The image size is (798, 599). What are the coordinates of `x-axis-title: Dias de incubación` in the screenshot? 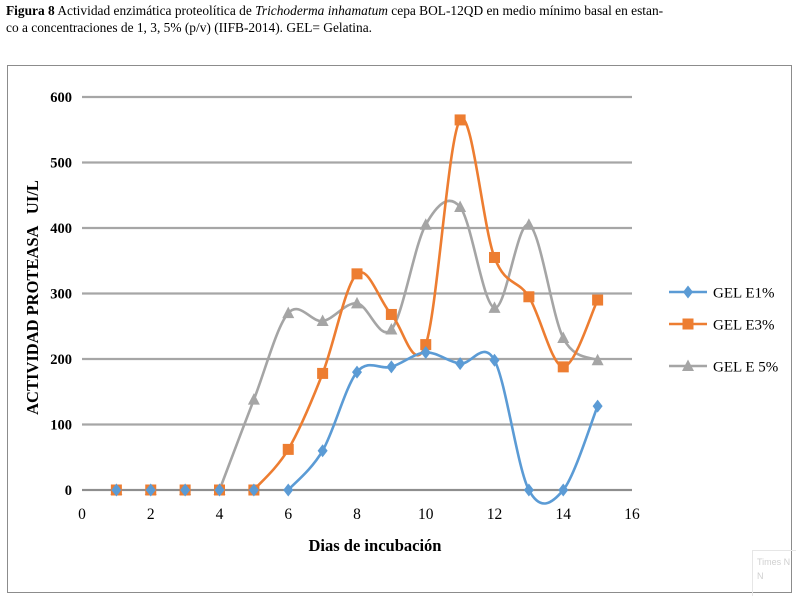 It's located at (375, 545).